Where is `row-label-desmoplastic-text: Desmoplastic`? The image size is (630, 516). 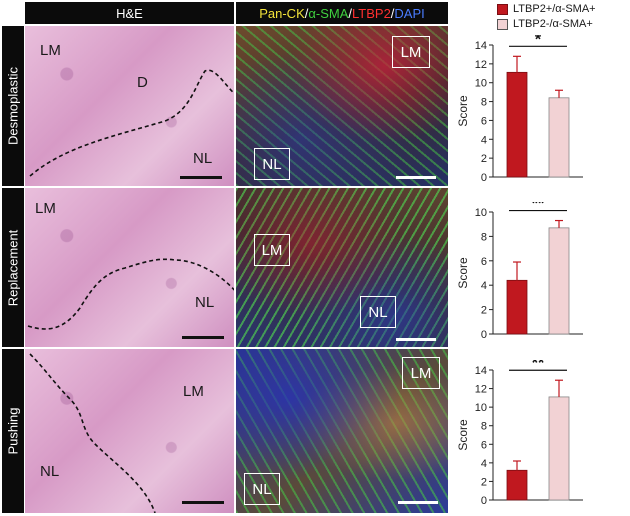
row-label-desmoplastic-text: Desmoplastic is located at coordinates (13, 106).